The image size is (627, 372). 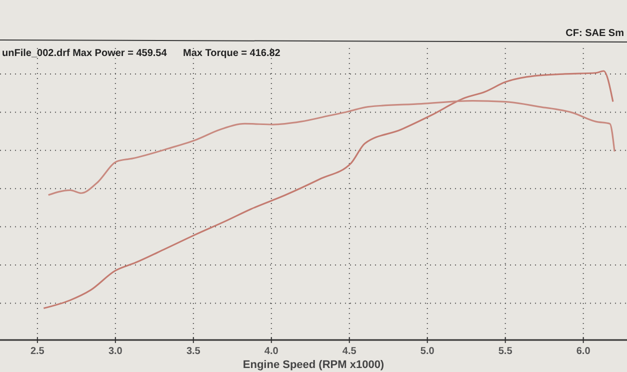 What do you see at coordinates (427, 351) in the screenshot?
I see `x-tick-label: 5.0` at bounding box center [427, 351].